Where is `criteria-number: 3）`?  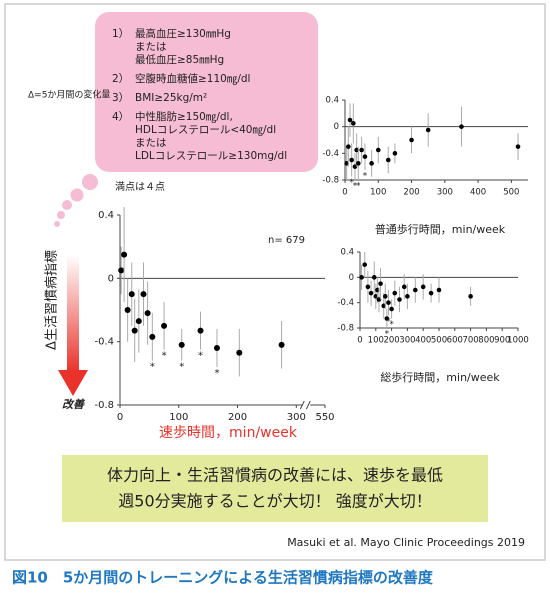
criteria-number: 3） is located at coordinates (120, 98).